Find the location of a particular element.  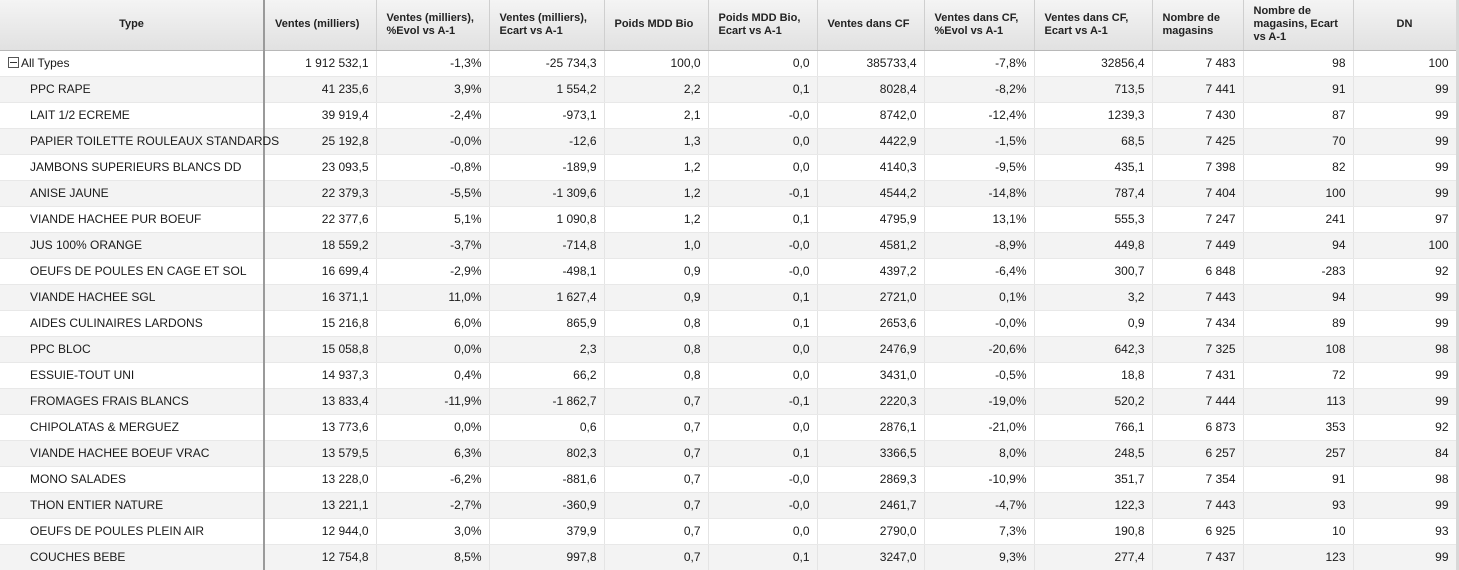

table-cell: 385733,4 is located at coordinates (871, 63).